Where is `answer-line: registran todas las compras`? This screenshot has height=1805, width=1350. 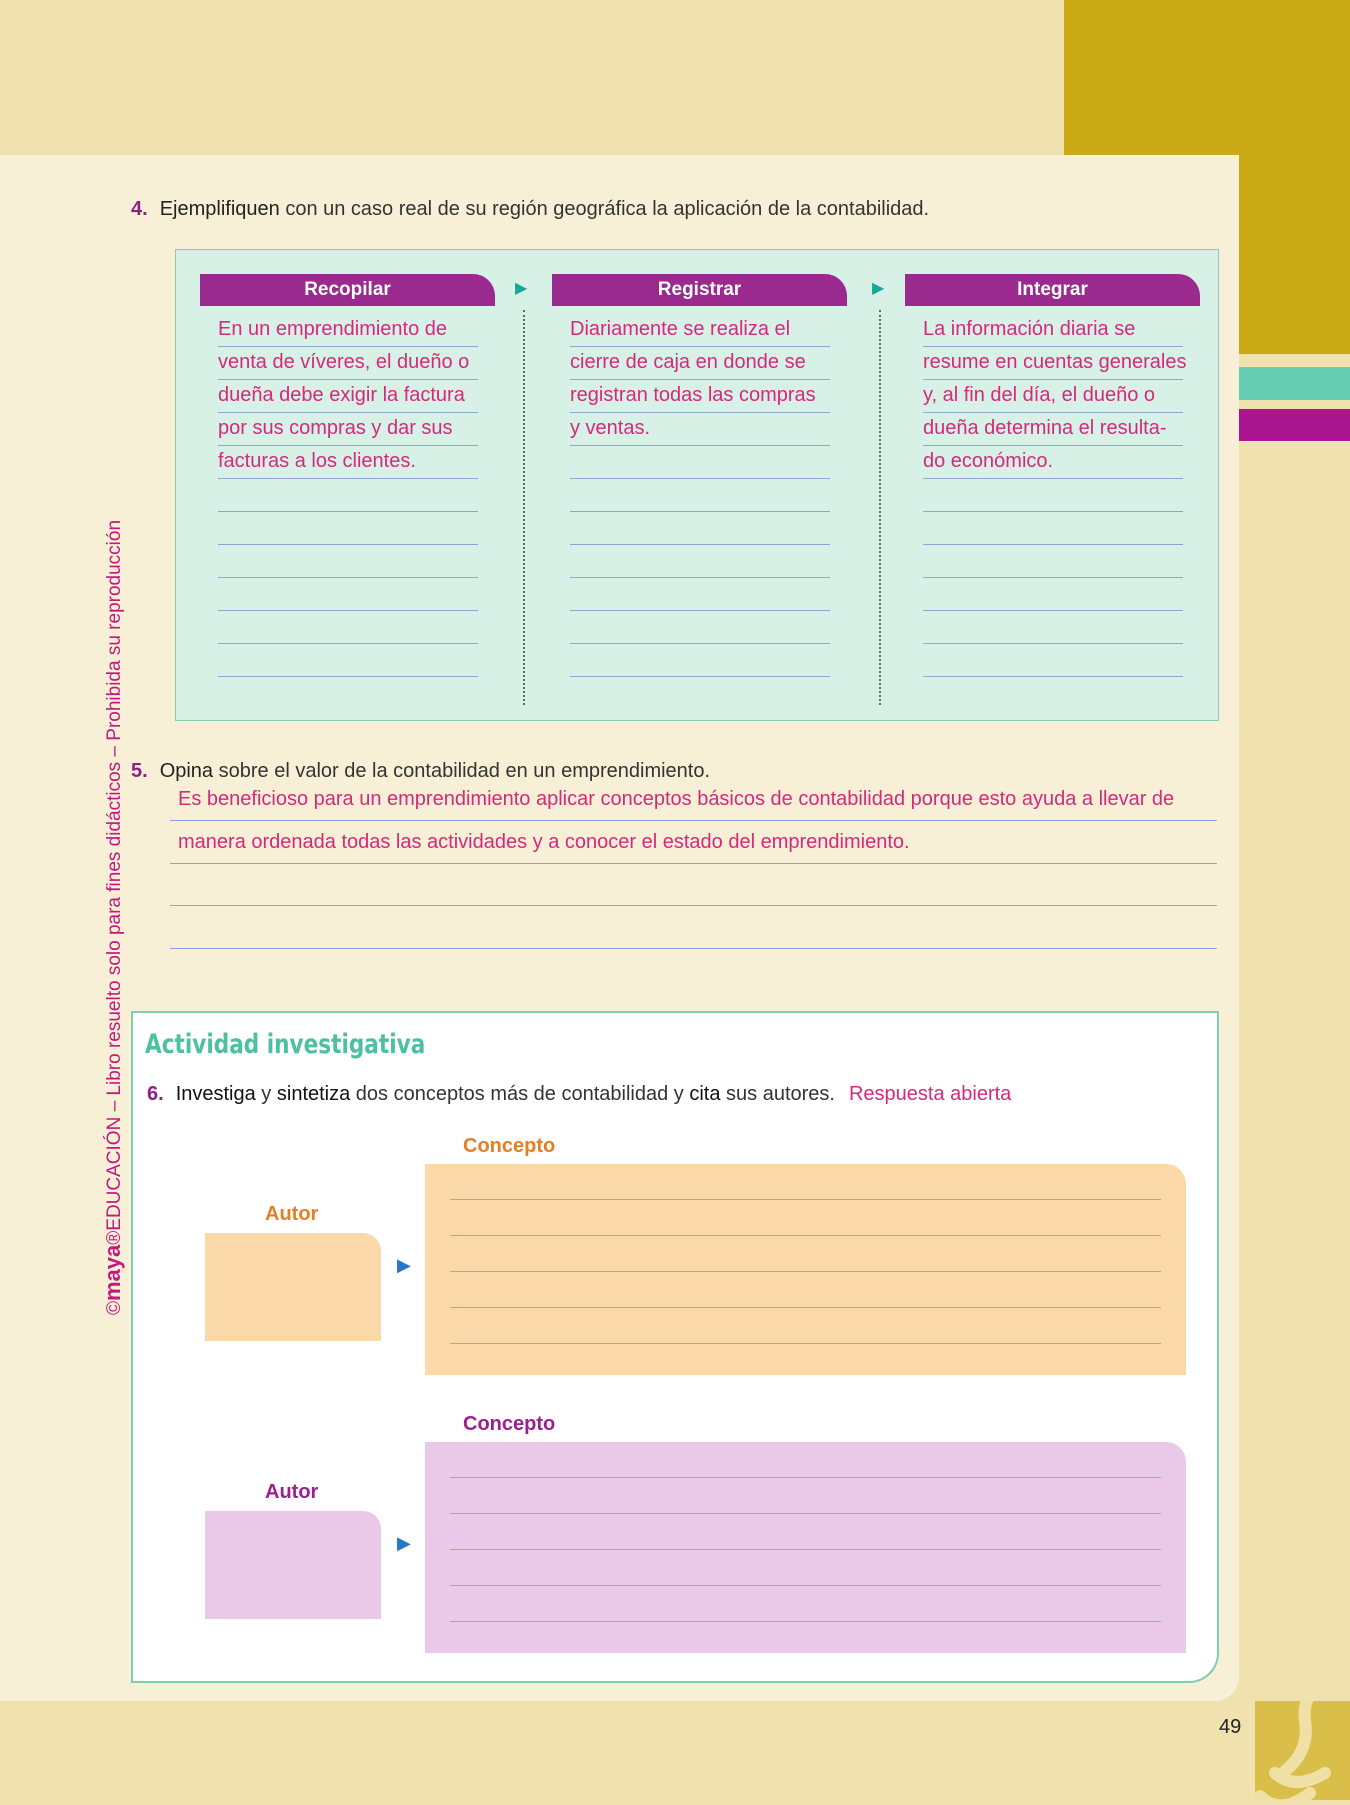
answer-line: registran todas las compras is located at coordinates (700, 396).